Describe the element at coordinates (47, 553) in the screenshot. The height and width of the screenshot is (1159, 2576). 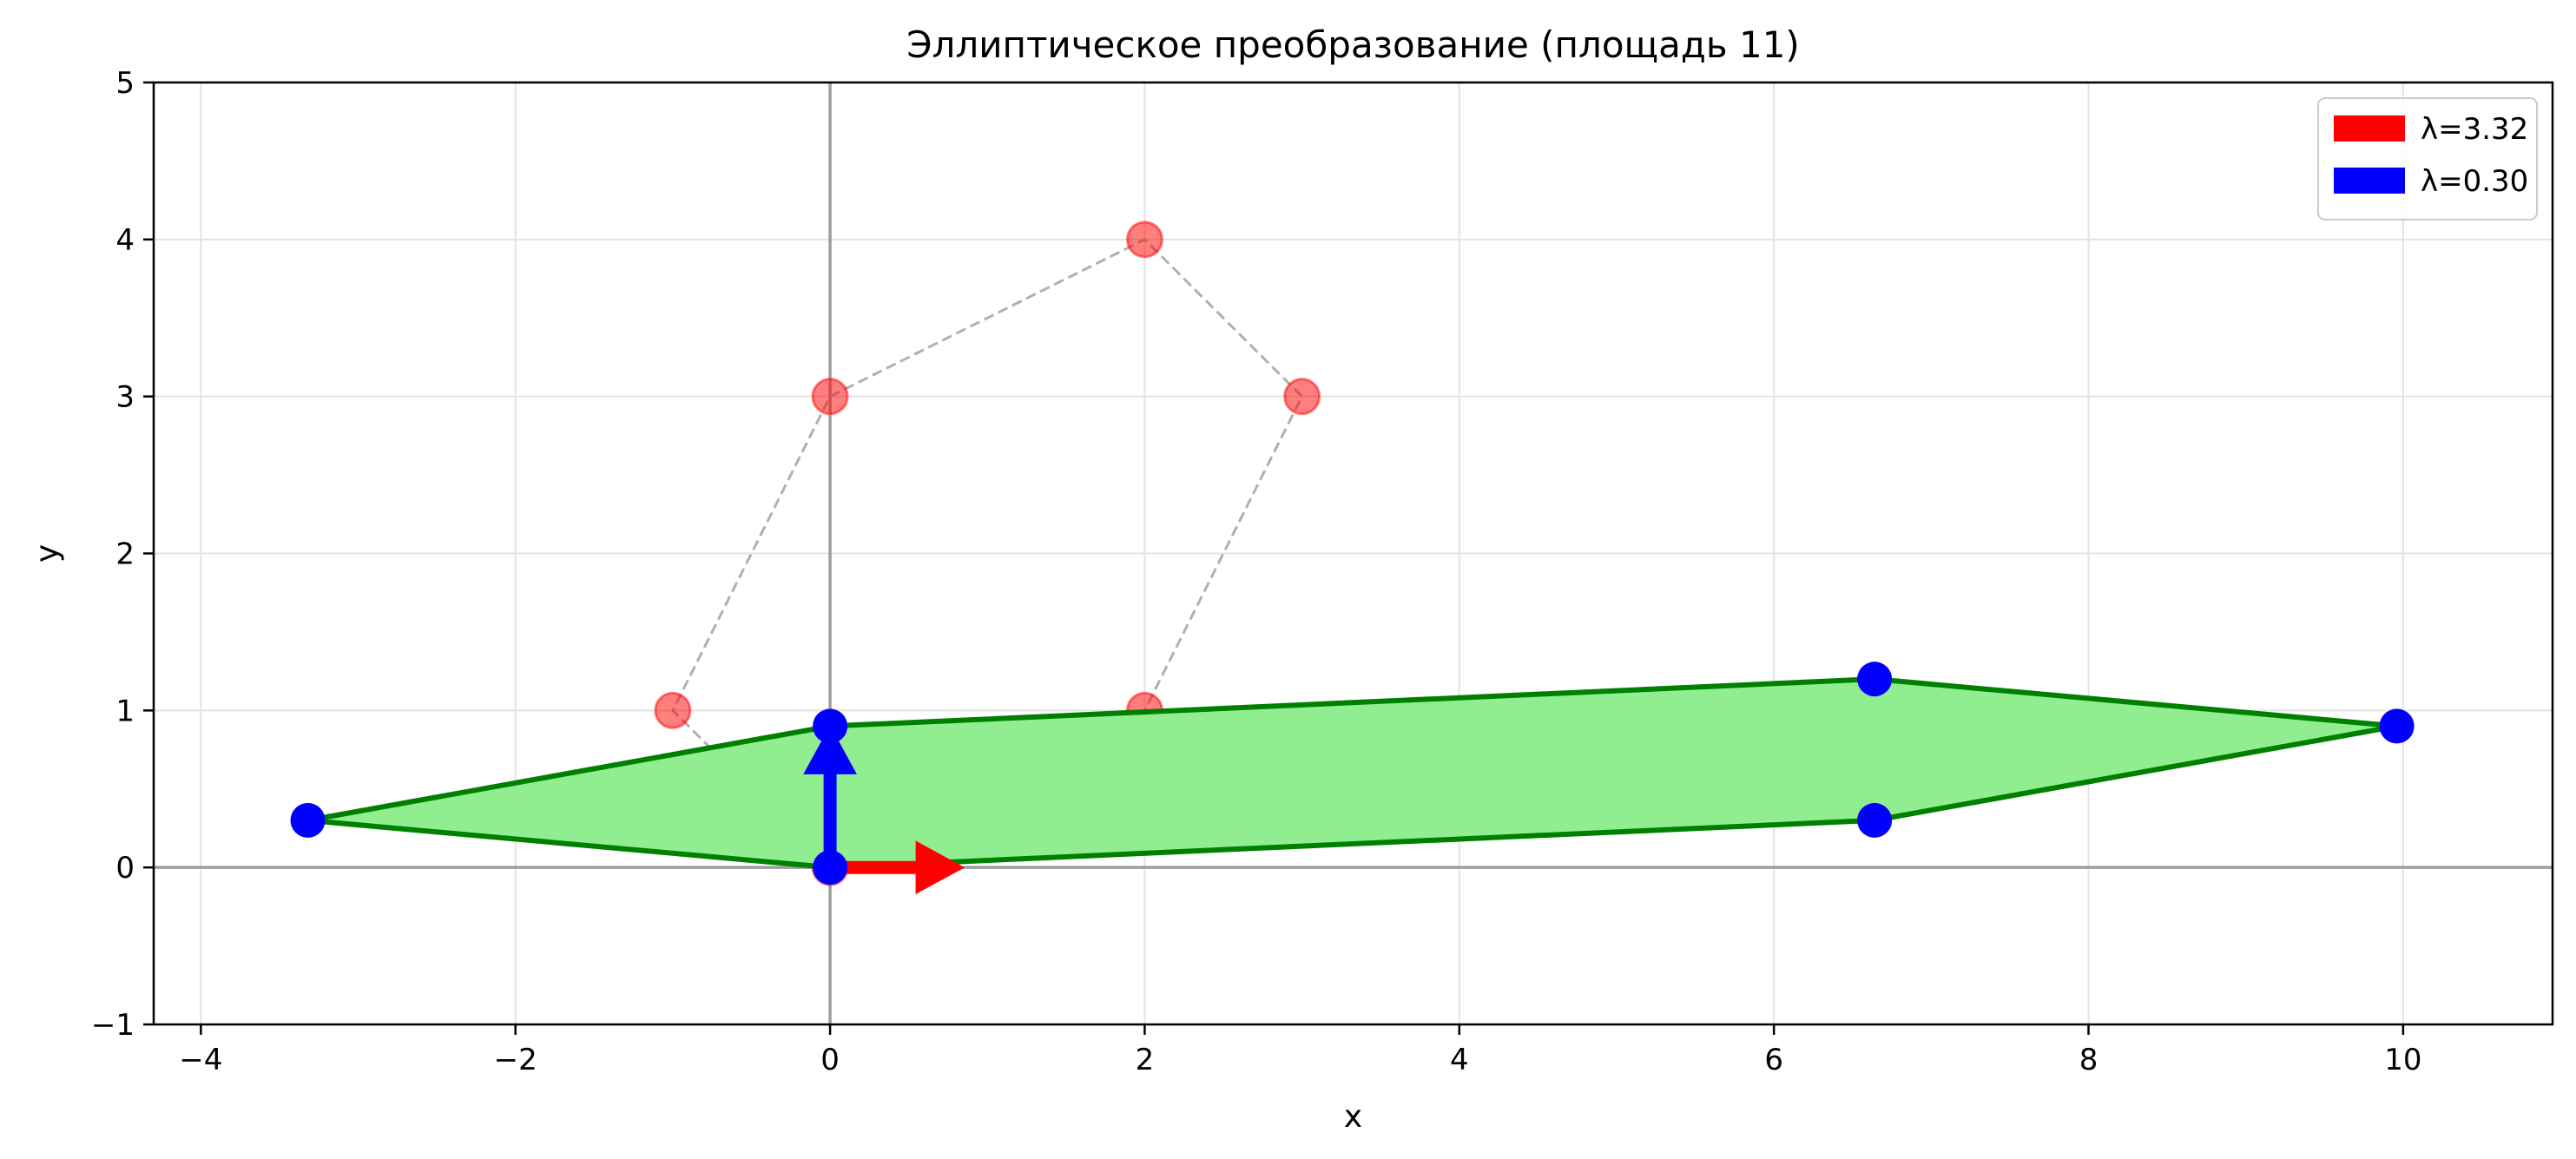
I see `y-axis-label: y` at that location.